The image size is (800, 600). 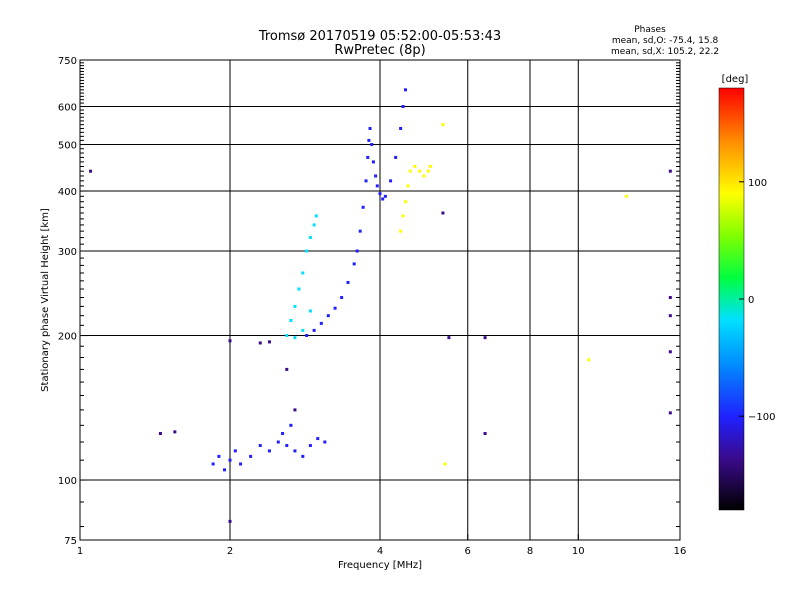 What do you see at coordinates (379, 36) in the screenshot?
I see `chart-title: Tromsø 20170519 05:52:00-05:53:43` at bounding box center [379, 36].